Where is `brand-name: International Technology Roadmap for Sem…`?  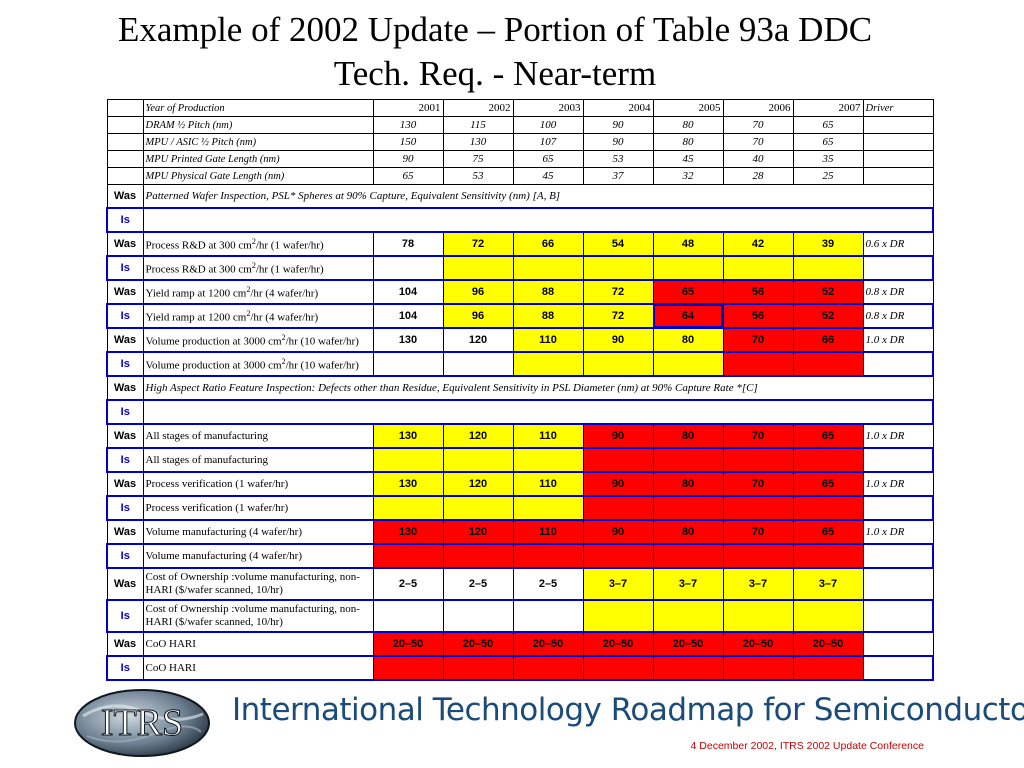
brand-name: International Technology Roadmap for Sem… is located at coordinates (628, 710).